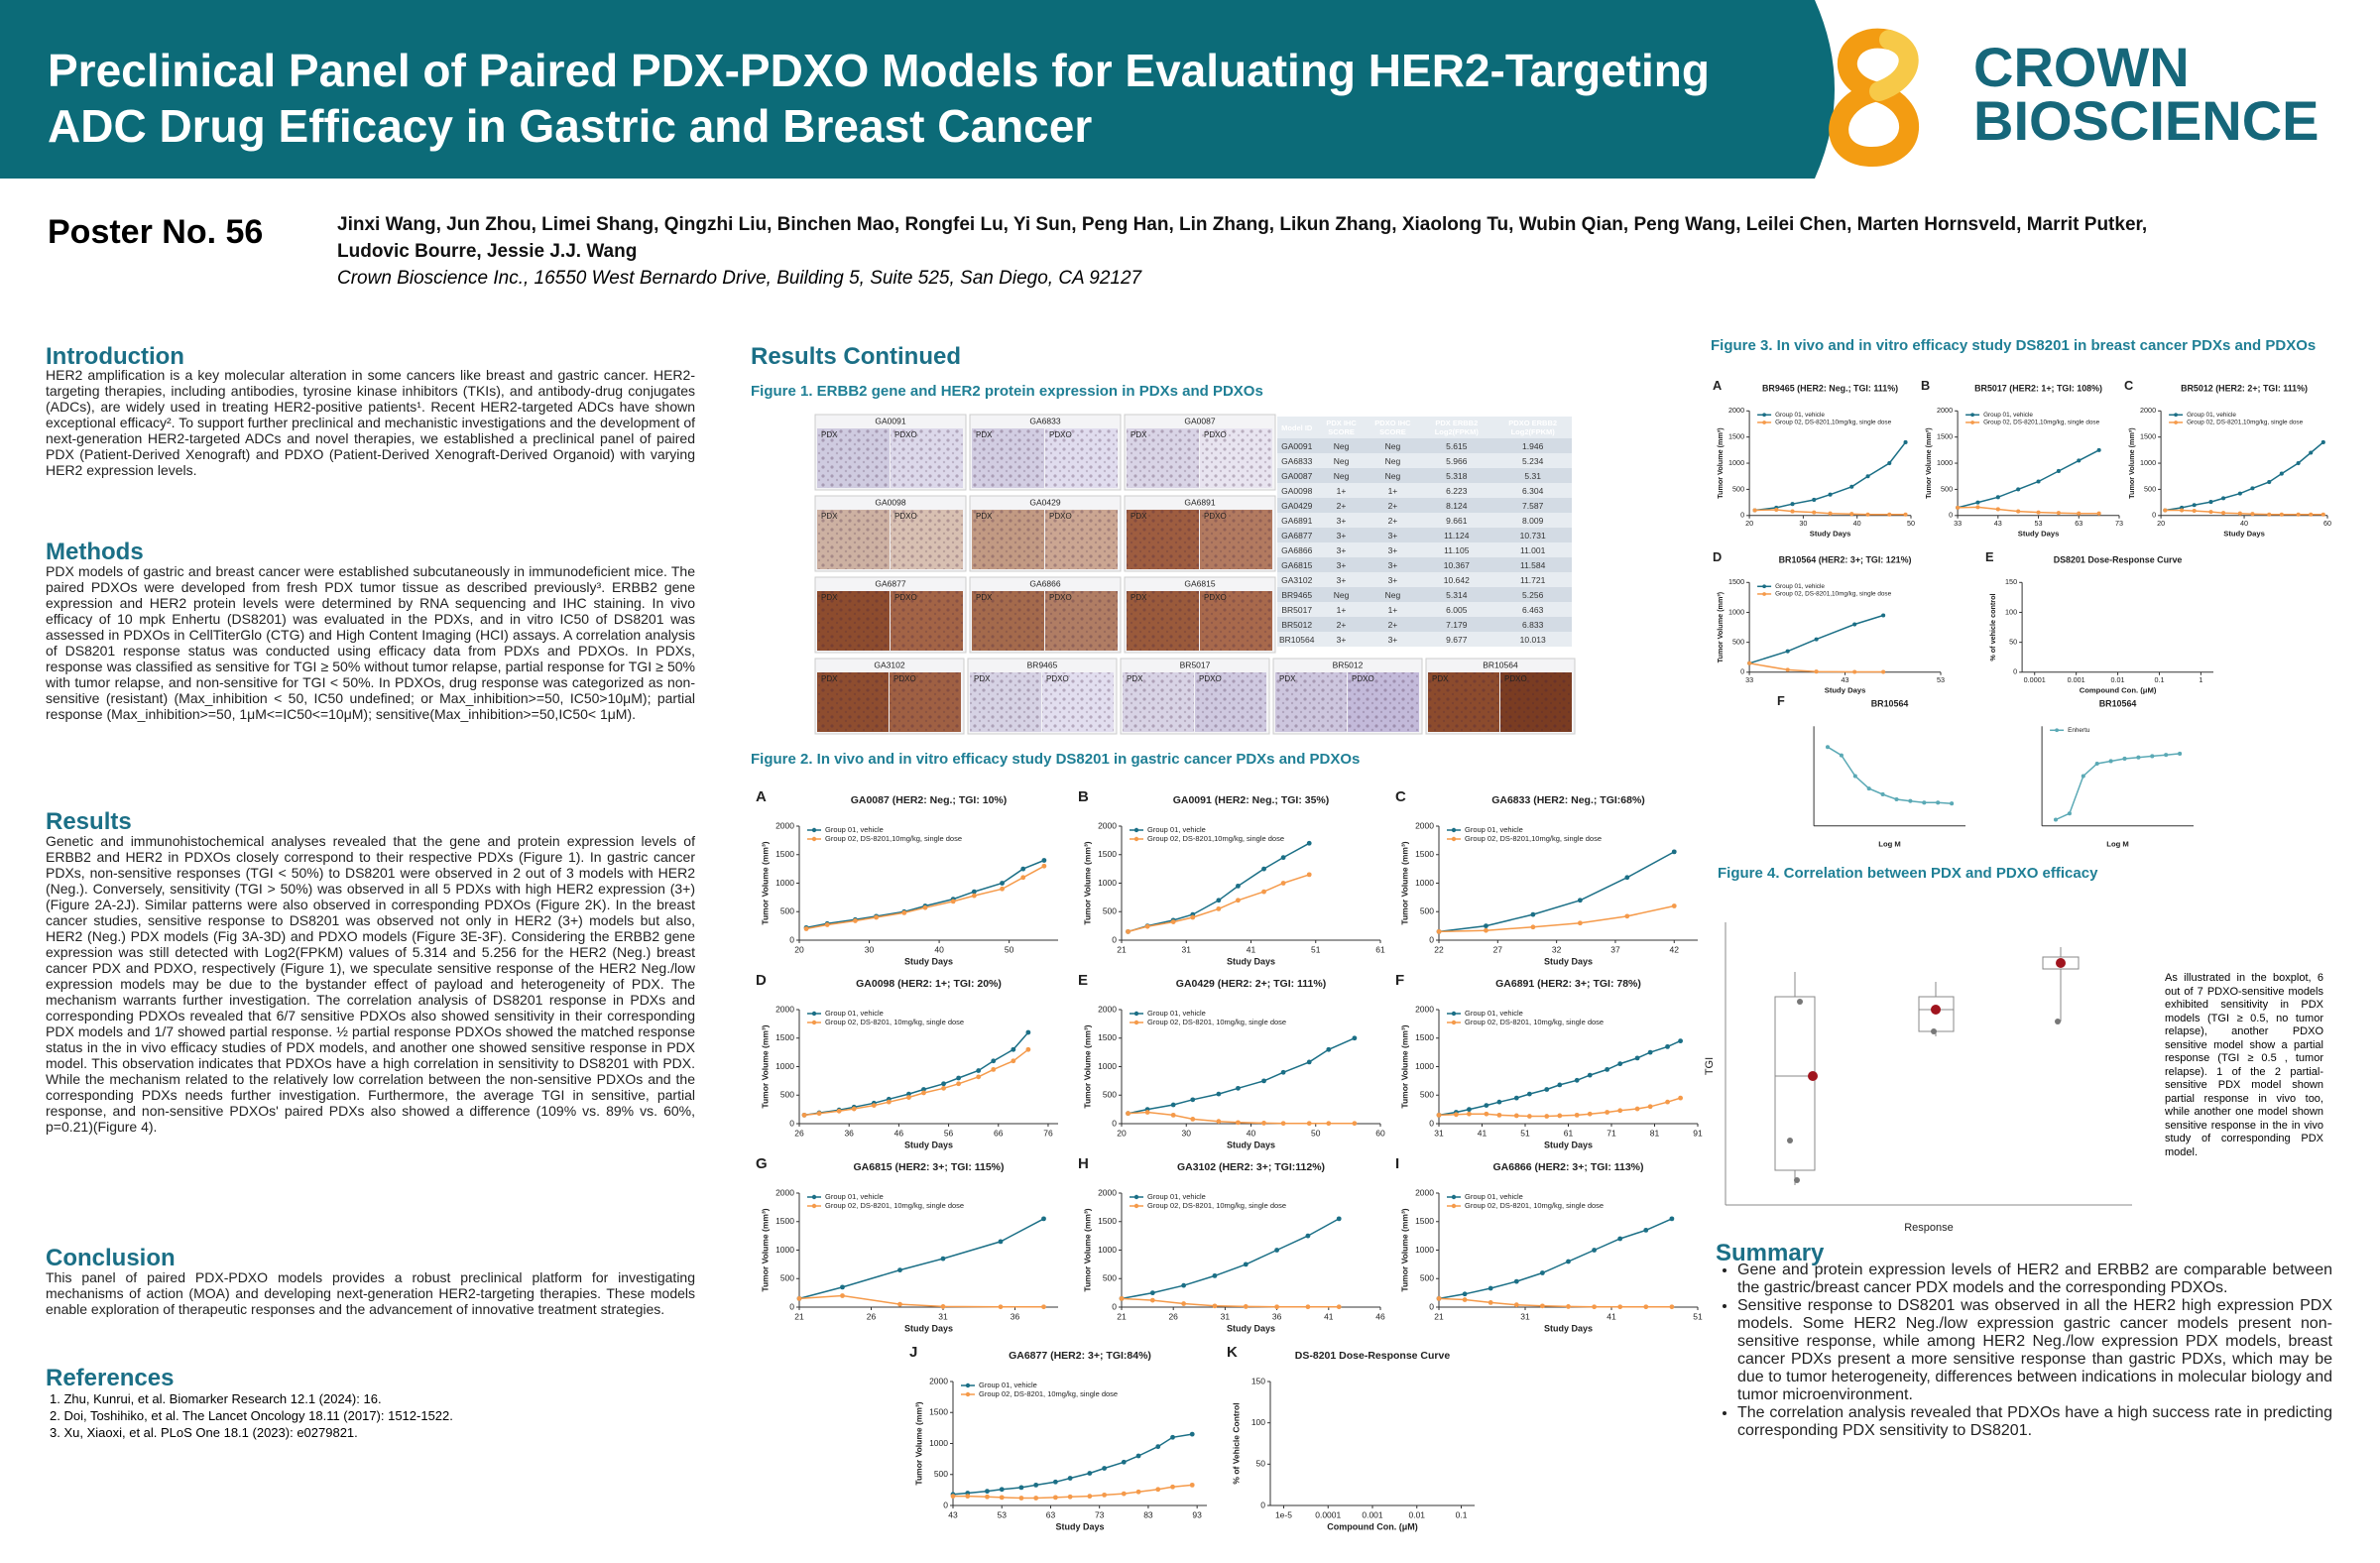 The width and height of the screenshot is (2380, 1563). Describe the element at coordinates (1533, 838) in the screenshot. I see `legend-label: Group 02, DS-8201,10mg/kg, single dose` at that location.